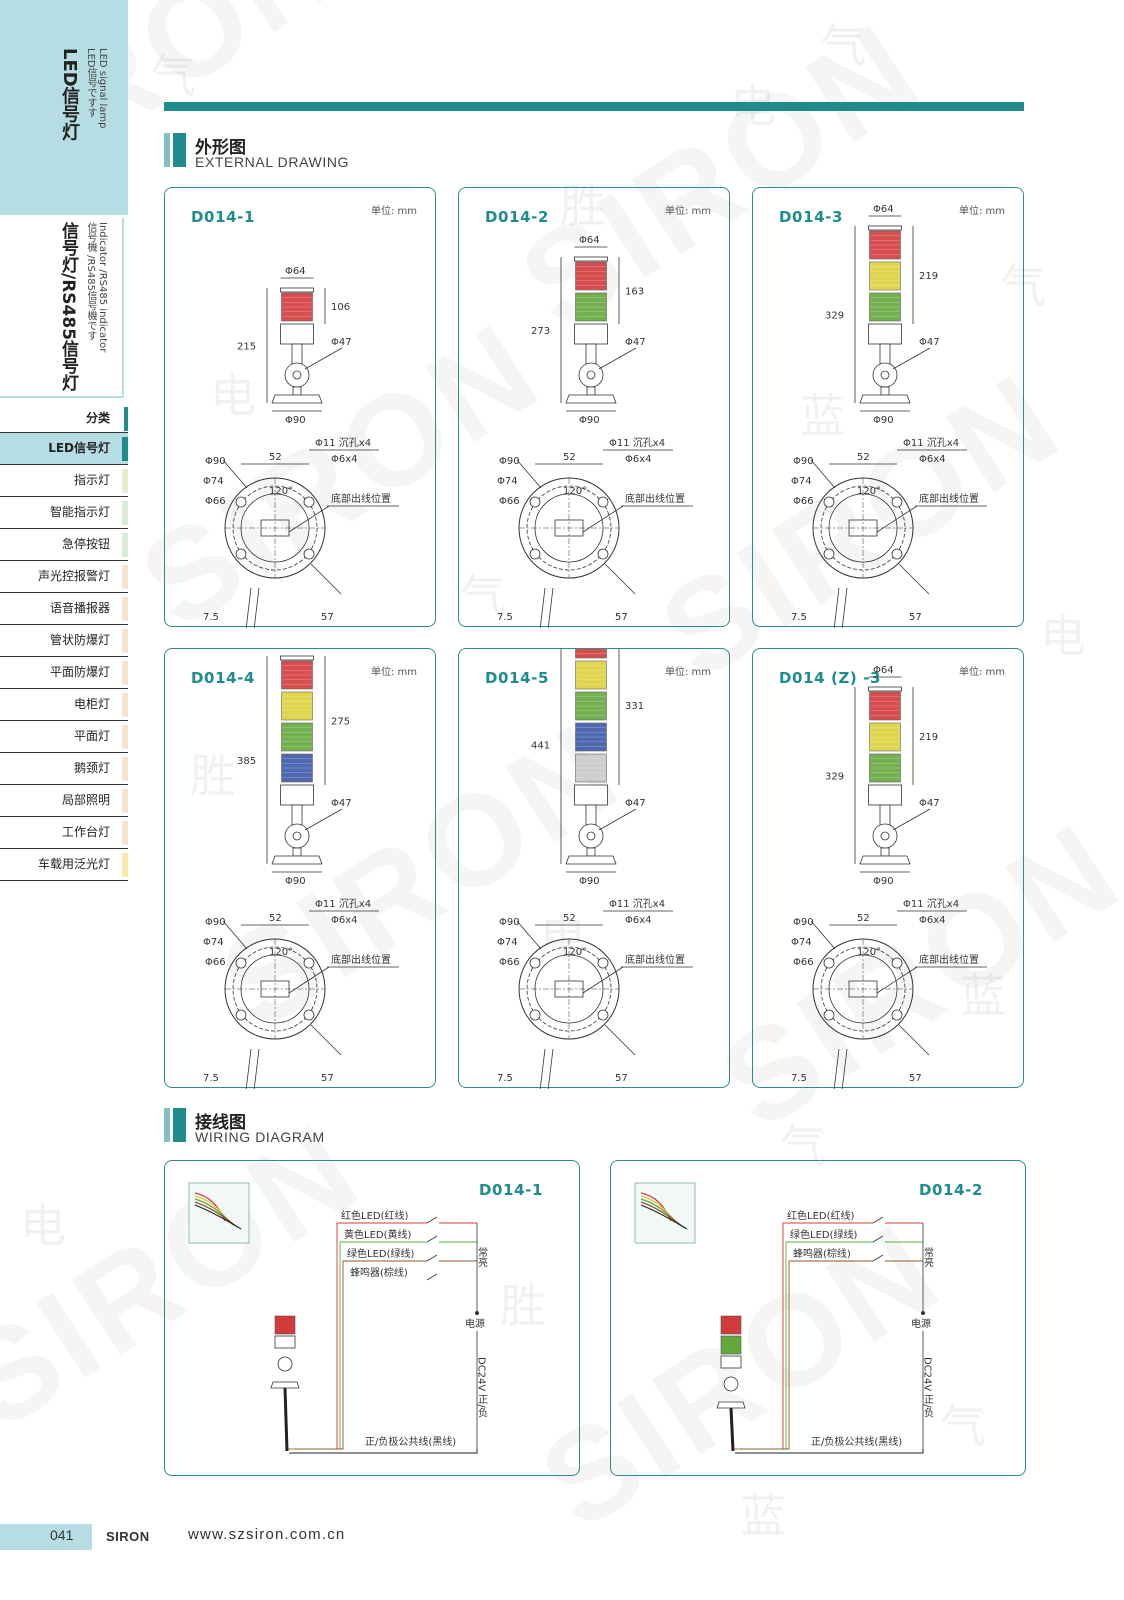 The image size is (1124, 1600). What do you see at coordinates (267, 1534) in the screenshot?
I see `website-link: www.szsiron.com.cn` at bounding box center [267, 1534].